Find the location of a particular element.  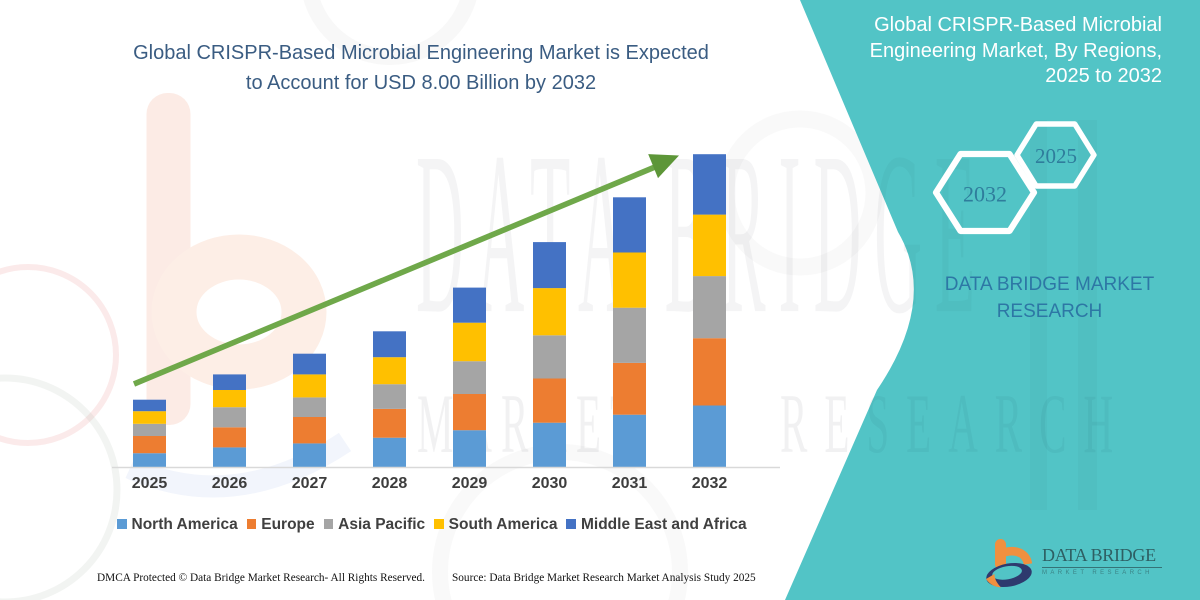

svg-text: 2025 is located at coordinates (1056, 156).